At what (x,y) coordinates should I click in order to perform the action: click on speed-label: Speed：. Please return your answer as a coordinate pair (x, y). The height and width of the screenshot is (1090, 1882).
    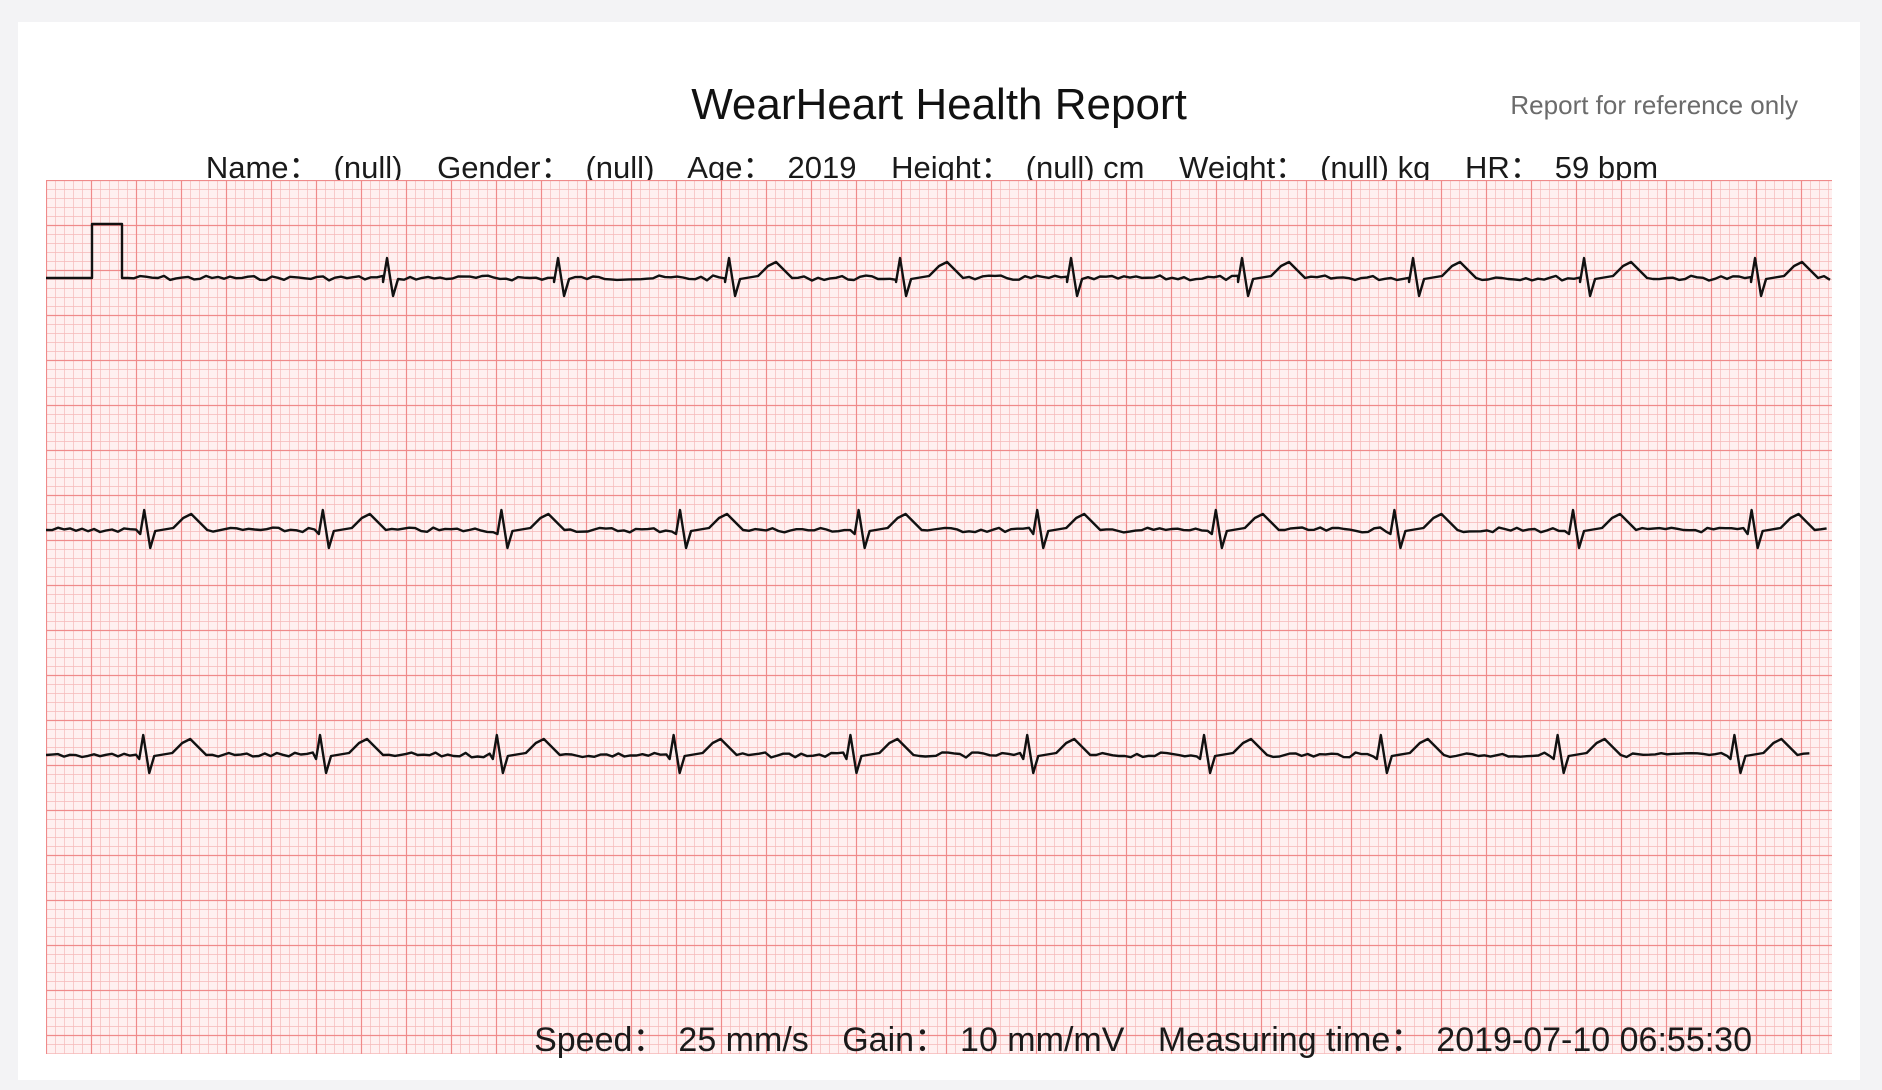
    Looking at the image, I should click on (600, 1040).